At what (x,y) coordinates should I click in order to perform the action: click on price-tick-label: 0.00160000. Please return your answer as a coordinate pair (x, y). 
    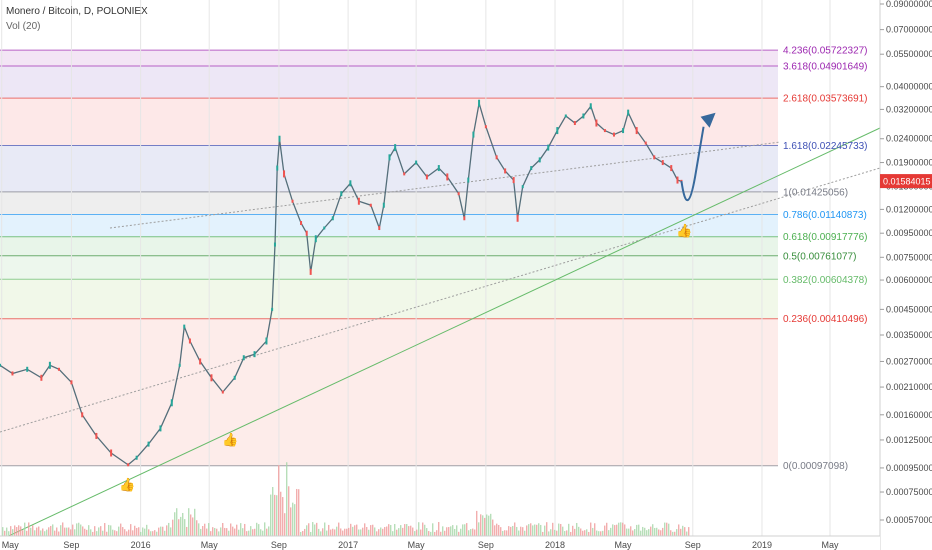
    Looking at the image, I should click on (909, 415).